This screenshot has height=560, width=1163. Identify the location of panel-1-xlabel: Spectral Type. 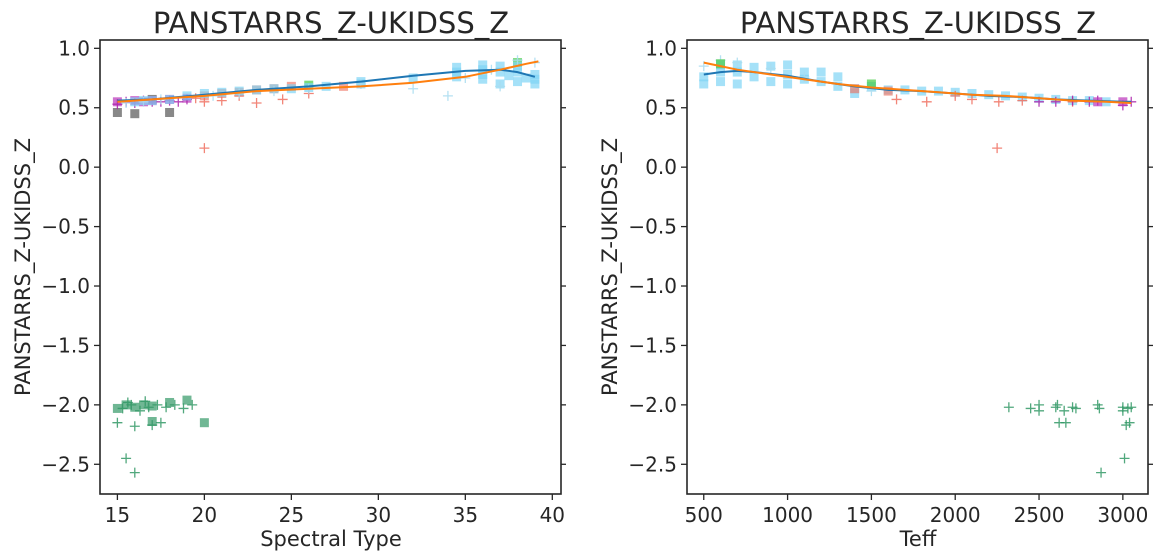
(331, 539).